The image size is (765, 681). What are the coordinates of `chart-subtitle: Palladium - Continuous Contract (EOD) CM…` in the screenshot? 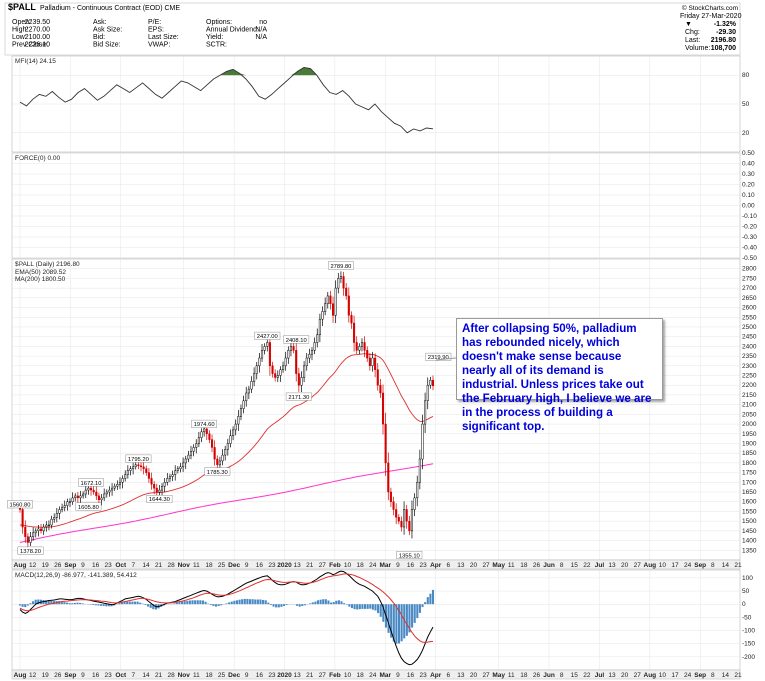 It's located at (110, 8).